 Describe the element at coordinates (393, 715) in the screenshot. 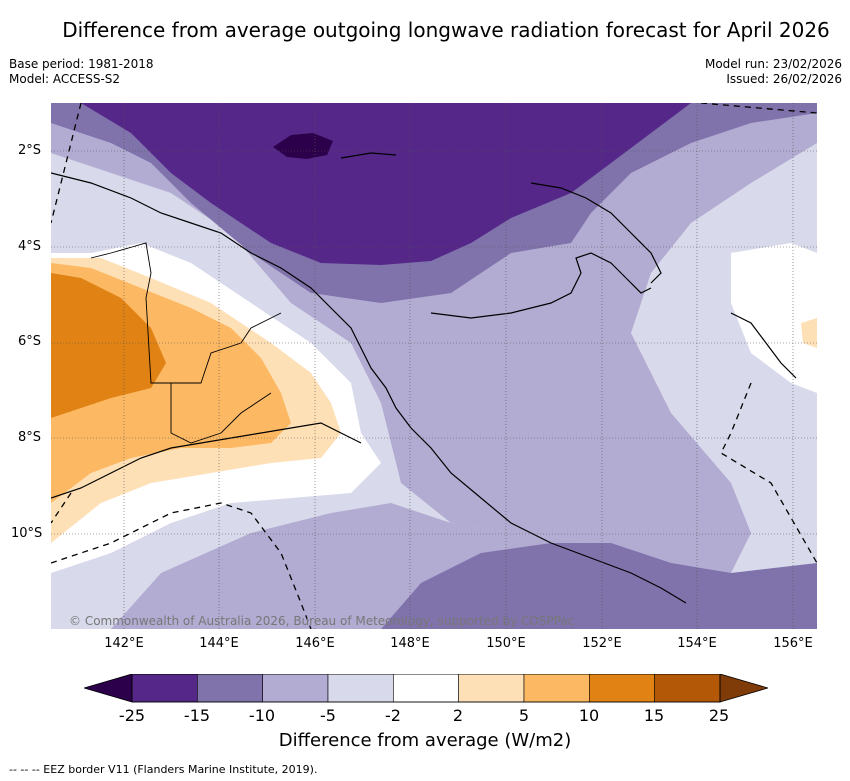

I see `colorbar-tick: -2` at that location.